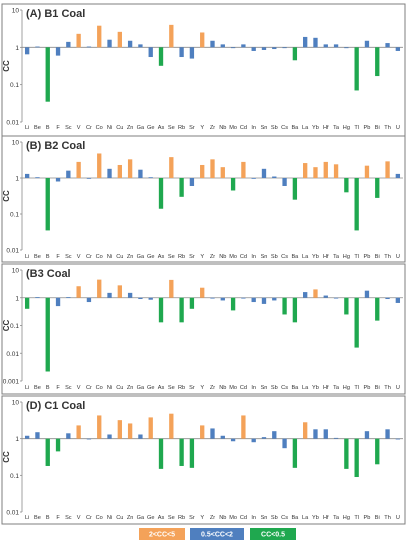  Describe the element at coordinates (243, 427) in the screenshot. I see `bar-cd` at that location.